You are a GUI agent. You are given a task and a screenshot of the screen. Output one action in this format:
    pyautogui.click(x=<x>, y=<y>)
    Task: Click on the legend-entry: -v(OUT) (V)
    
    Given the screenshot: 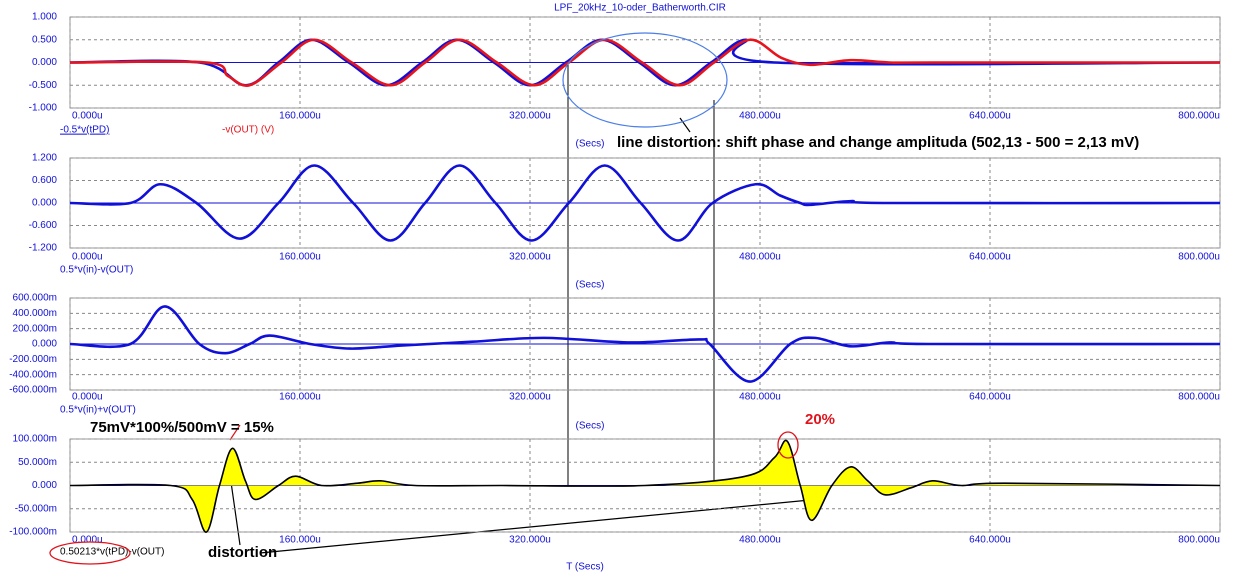 What is the action you would take?
    pyautogui.click(x=248, y=130)
    